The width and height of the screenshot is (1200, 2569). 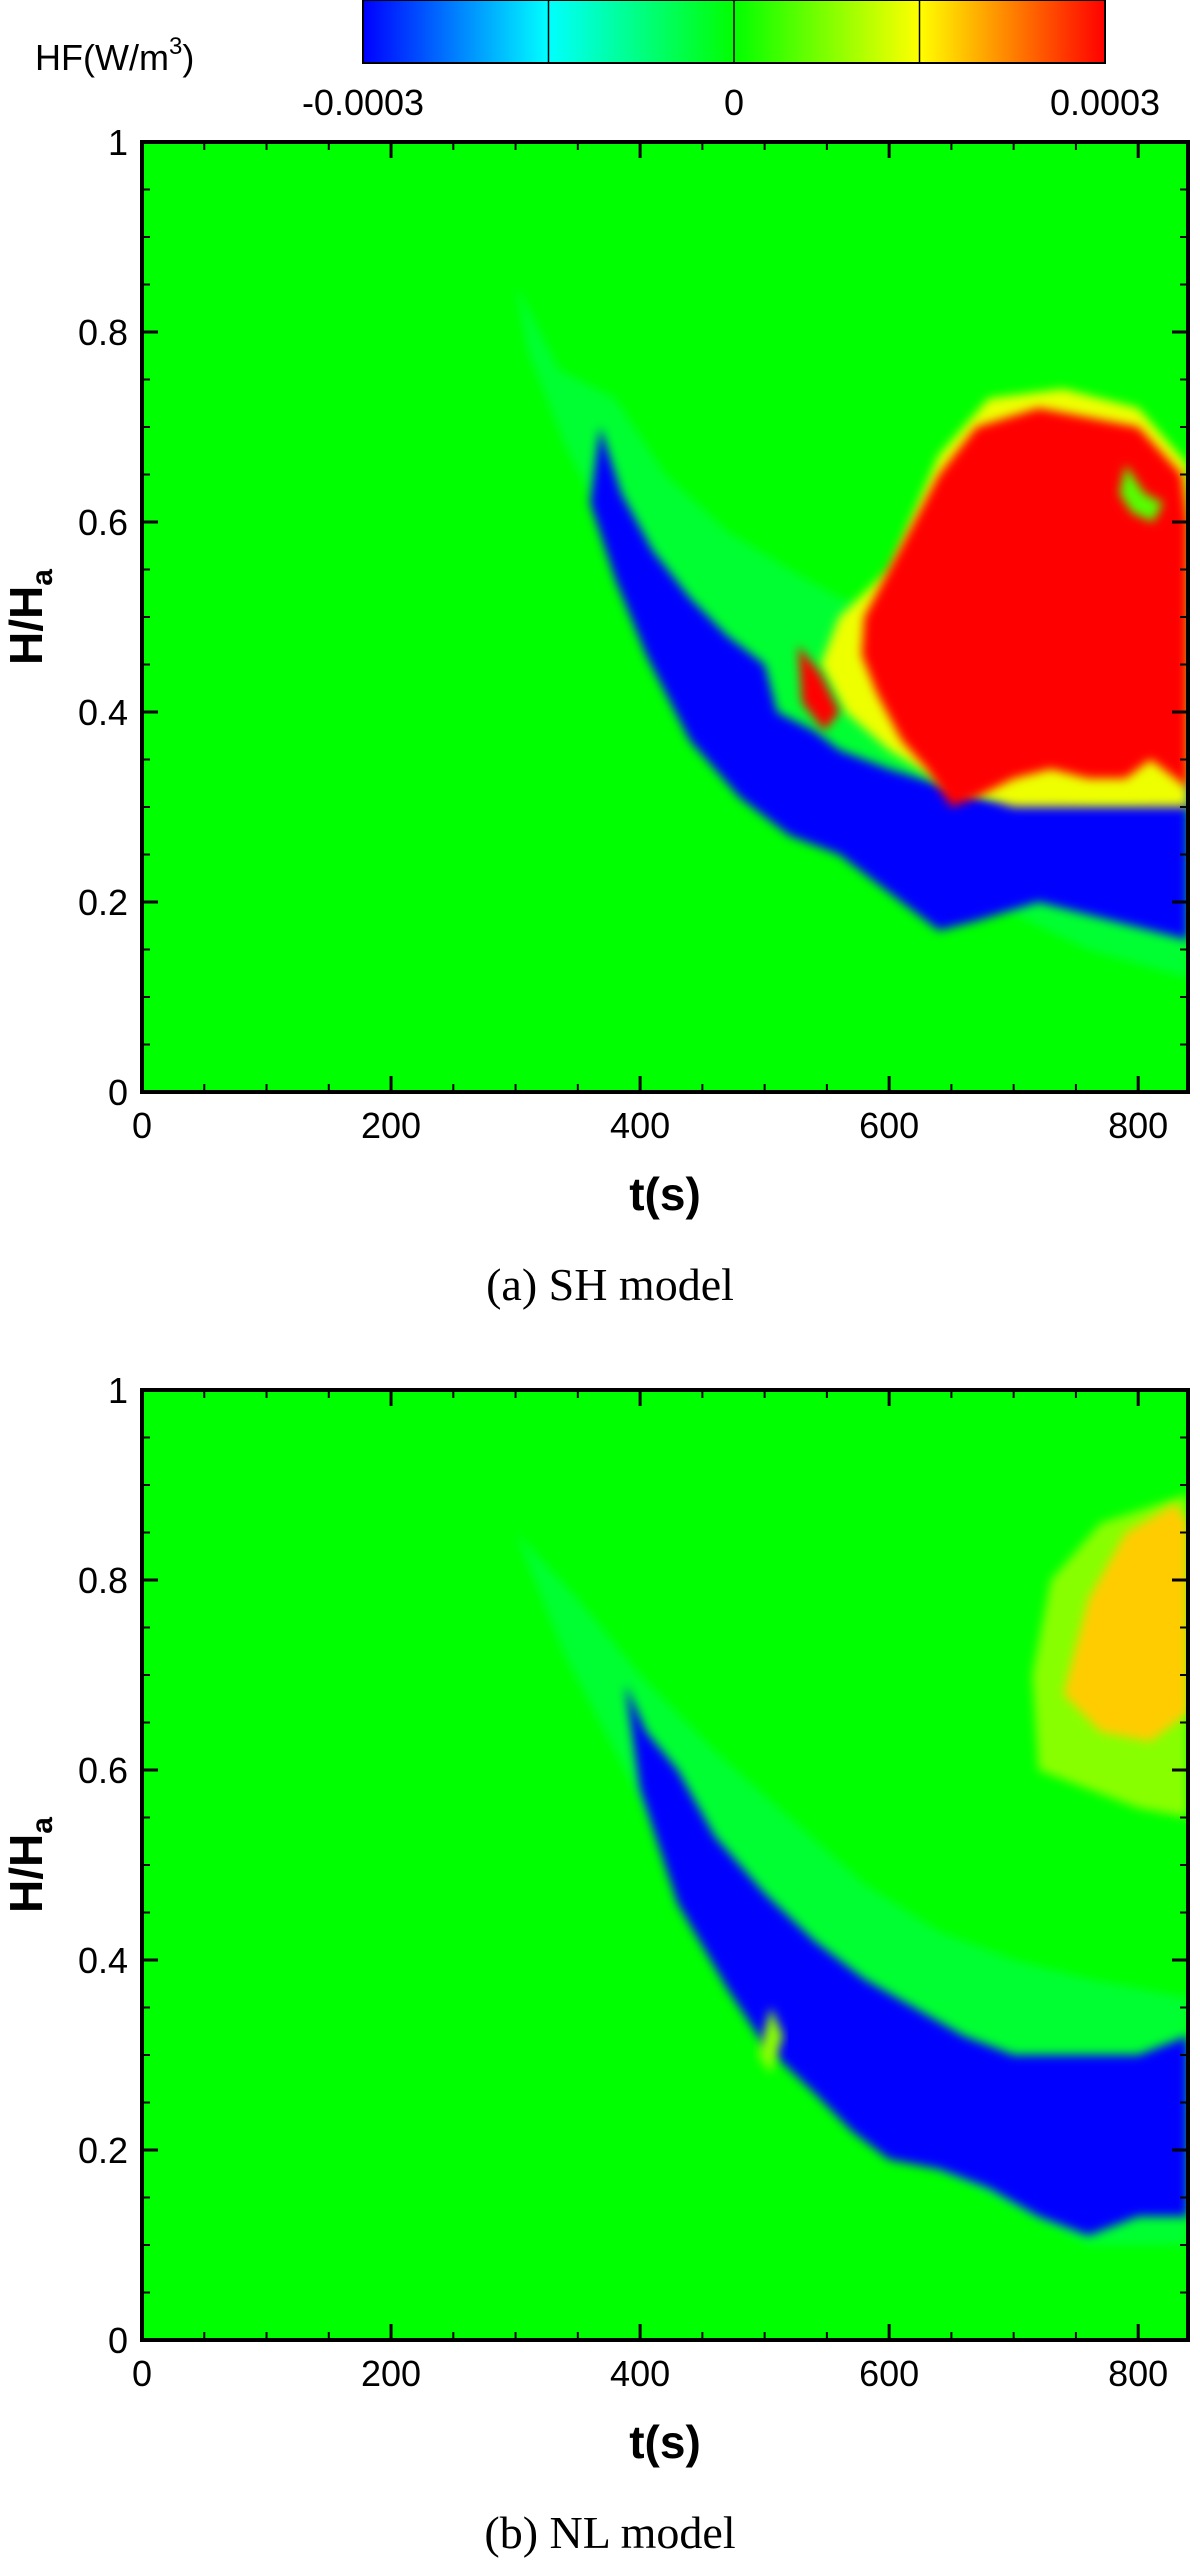 What do you see at coordinates (363, 102) in the screenshot?
I see `colorbar-tick-label: -0.0003` at bounding box center [363, 102].